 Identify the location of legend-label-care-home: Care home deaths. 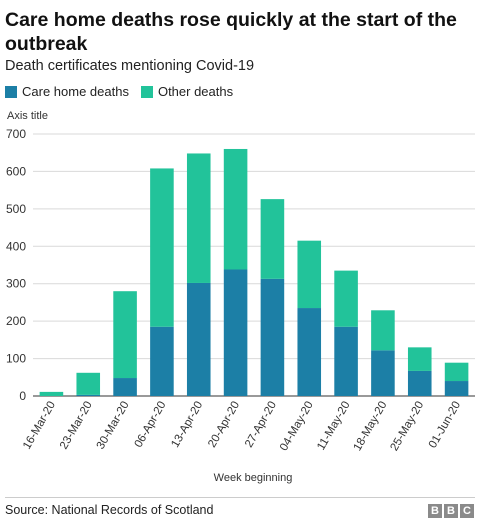
(75, 91).